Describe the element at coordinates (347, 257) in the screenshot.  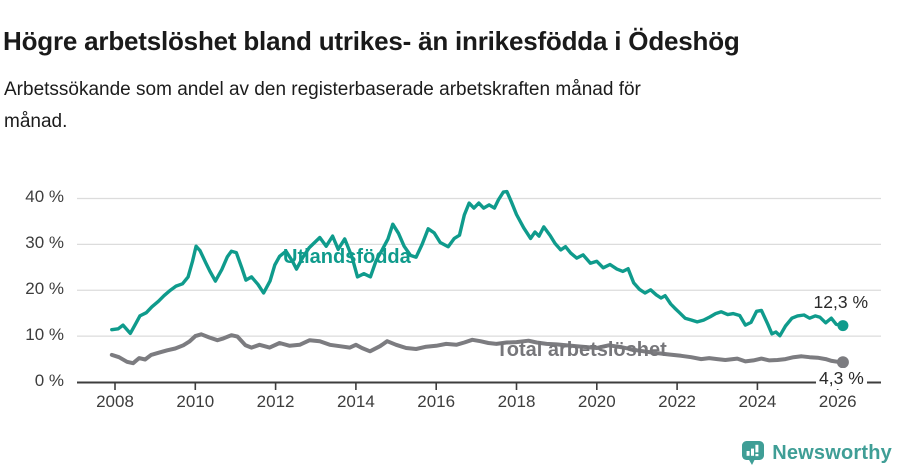
I see `series-label-utlandsfodda: Utlandsfödda` at that location.